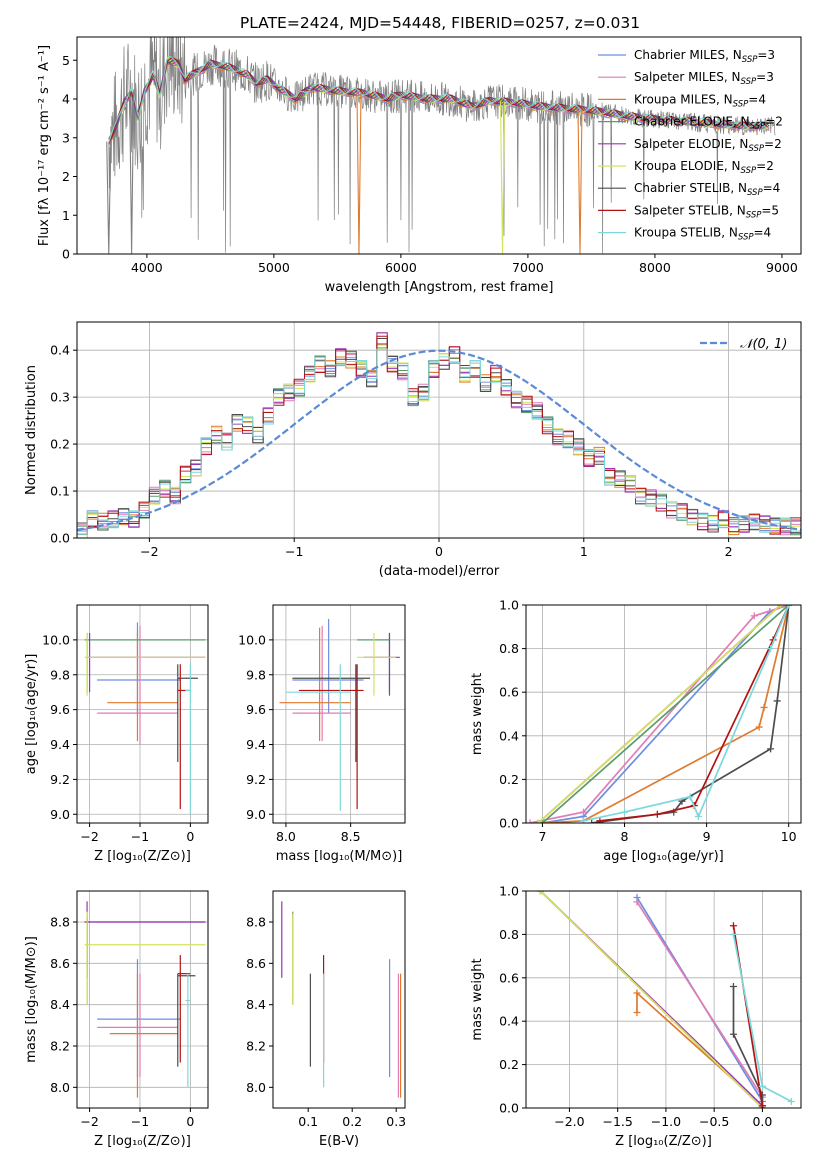 The width and height of the screenshot is (819, 1170). What do you see at coordinates (782, 267) in the screenshot?
I see `x-tick-label: 9000` at bounding box center [782, 267].